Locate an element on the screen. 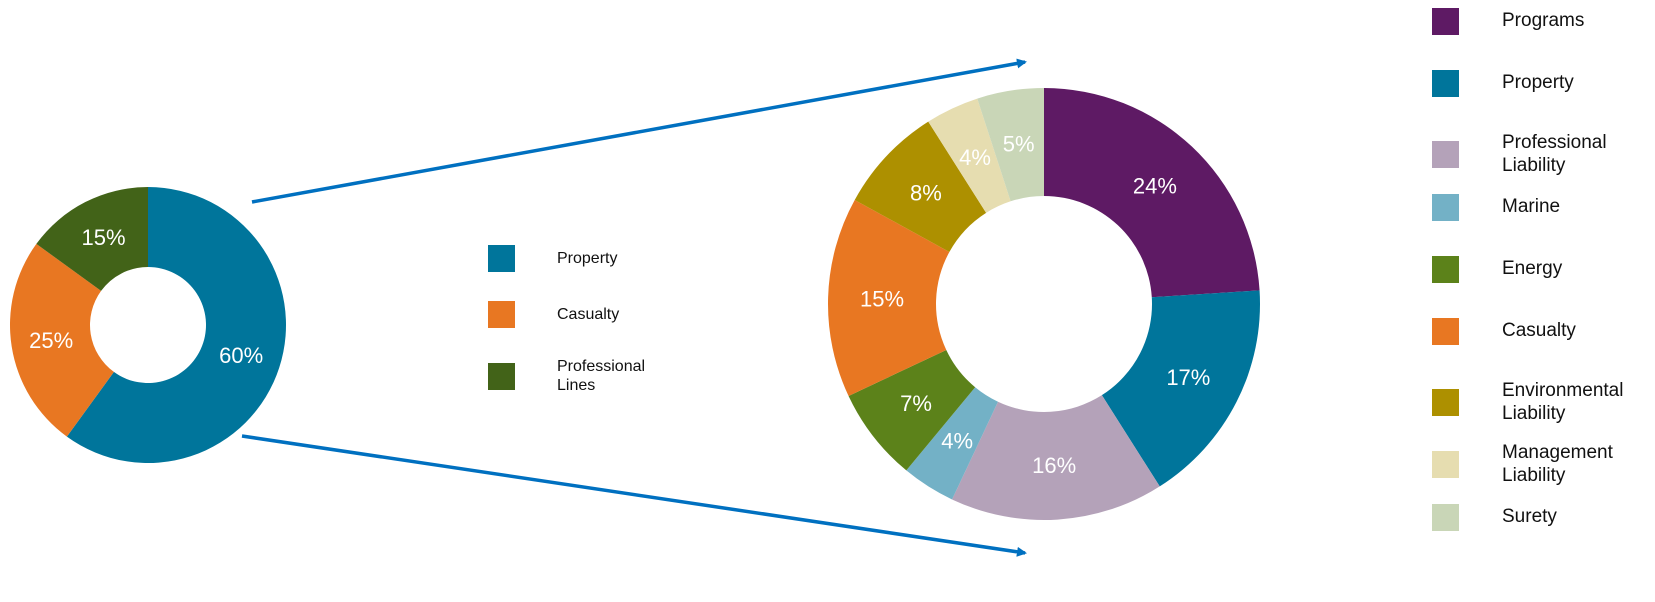  breakdown-legend-item-casualty: Casualty is located at coordinates (1537, 331).